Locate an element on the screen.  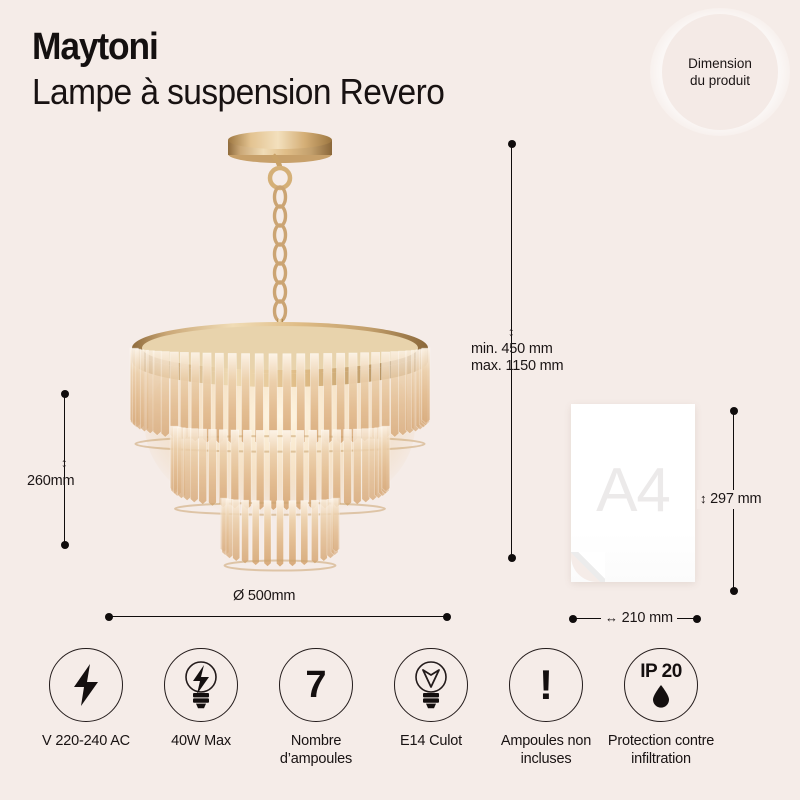
brand-name: Maytoni is located at coordinates (95, 47).